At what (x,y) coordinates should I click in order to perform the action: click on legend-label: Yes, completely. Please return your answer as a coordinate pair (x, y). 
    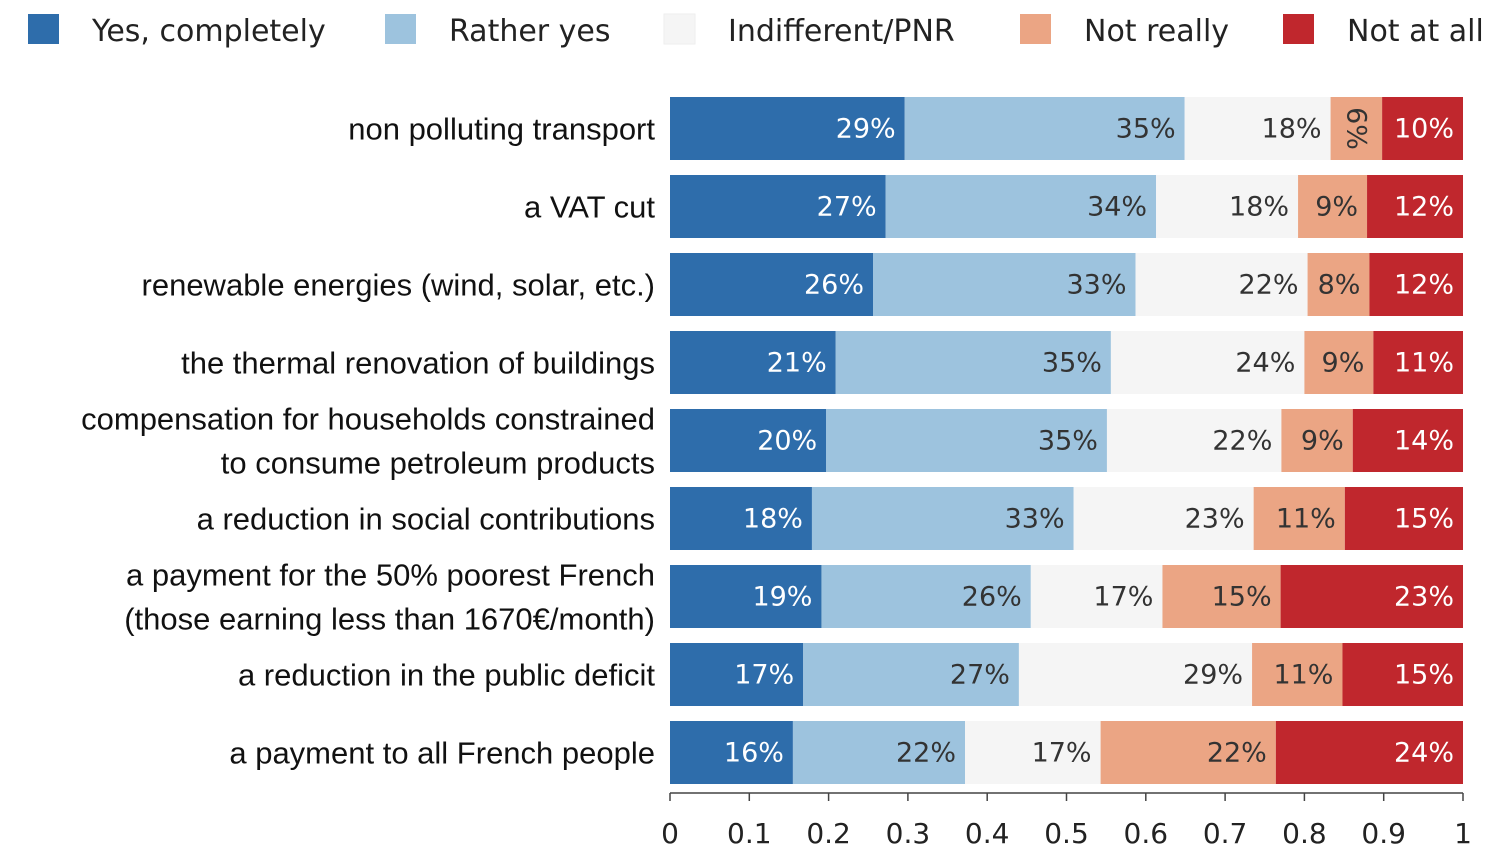
    Looking at the image, I should click on (208, 31).